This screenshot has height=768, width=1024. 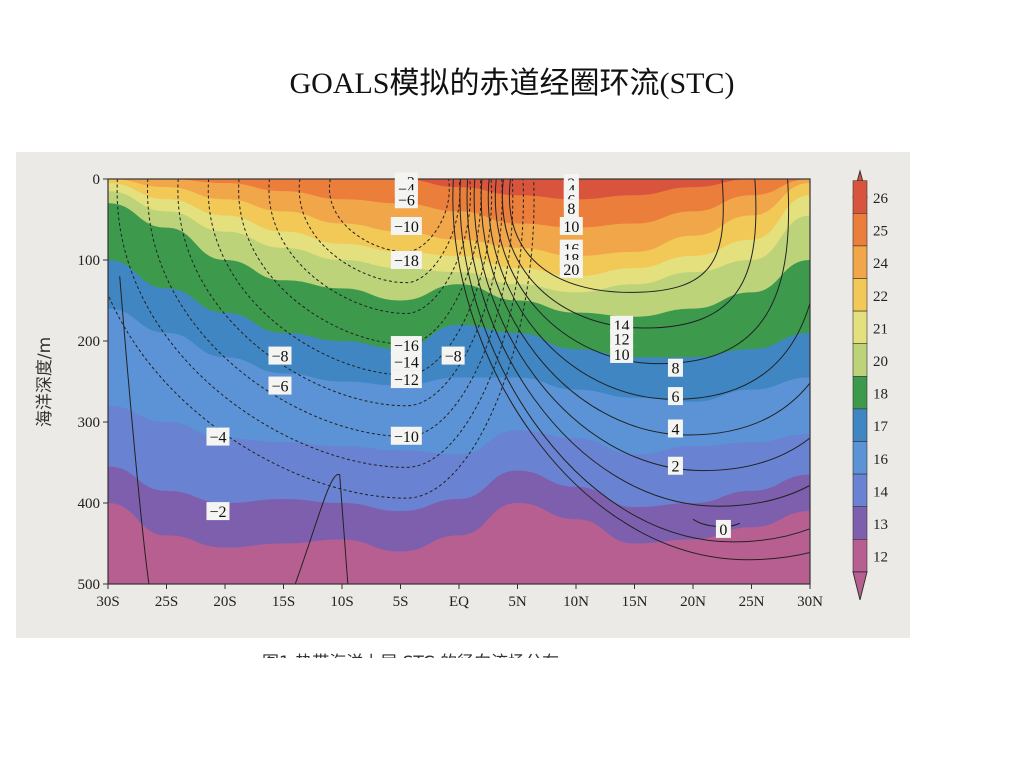 What do you see at coordinates (283, 602) in the screenshot?
I see `x-tick-label: 15S` at bounding box center [283, 602].